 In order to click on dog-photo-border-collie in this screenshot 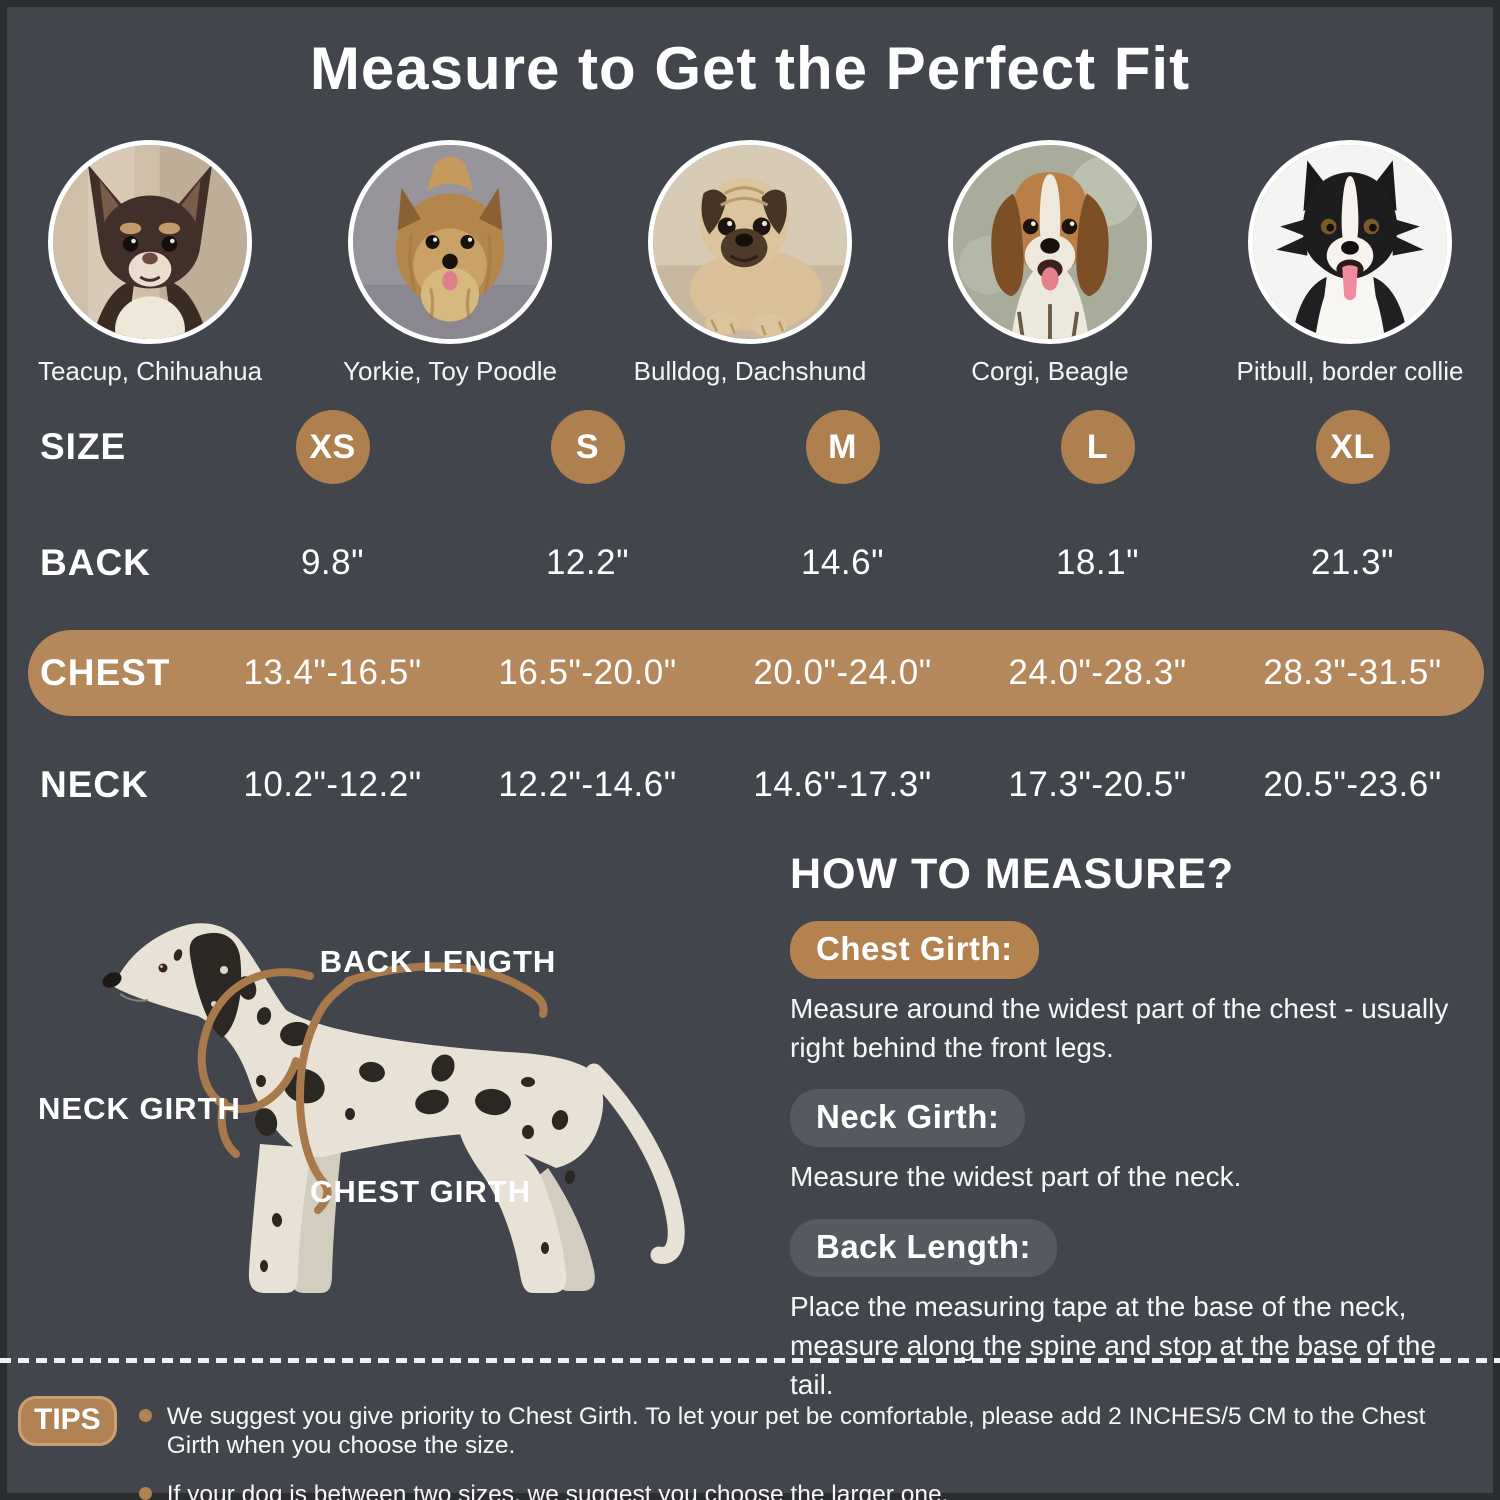, I will do `click(1350, 242)`.